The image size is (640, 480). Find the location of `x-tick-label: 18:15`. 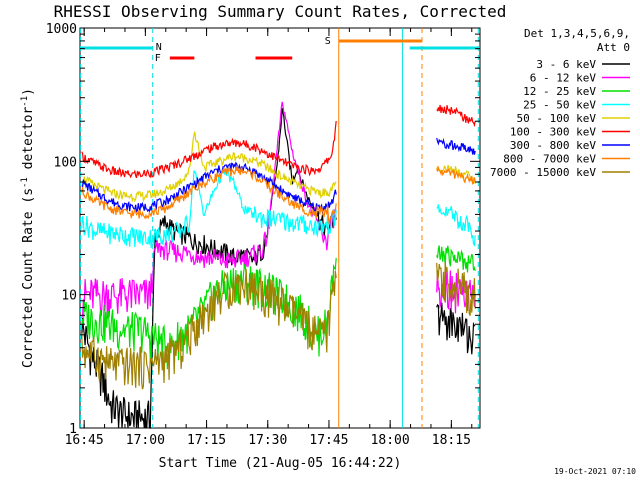

x-tick-label: 18:15 is located at coordinates (451, 440).